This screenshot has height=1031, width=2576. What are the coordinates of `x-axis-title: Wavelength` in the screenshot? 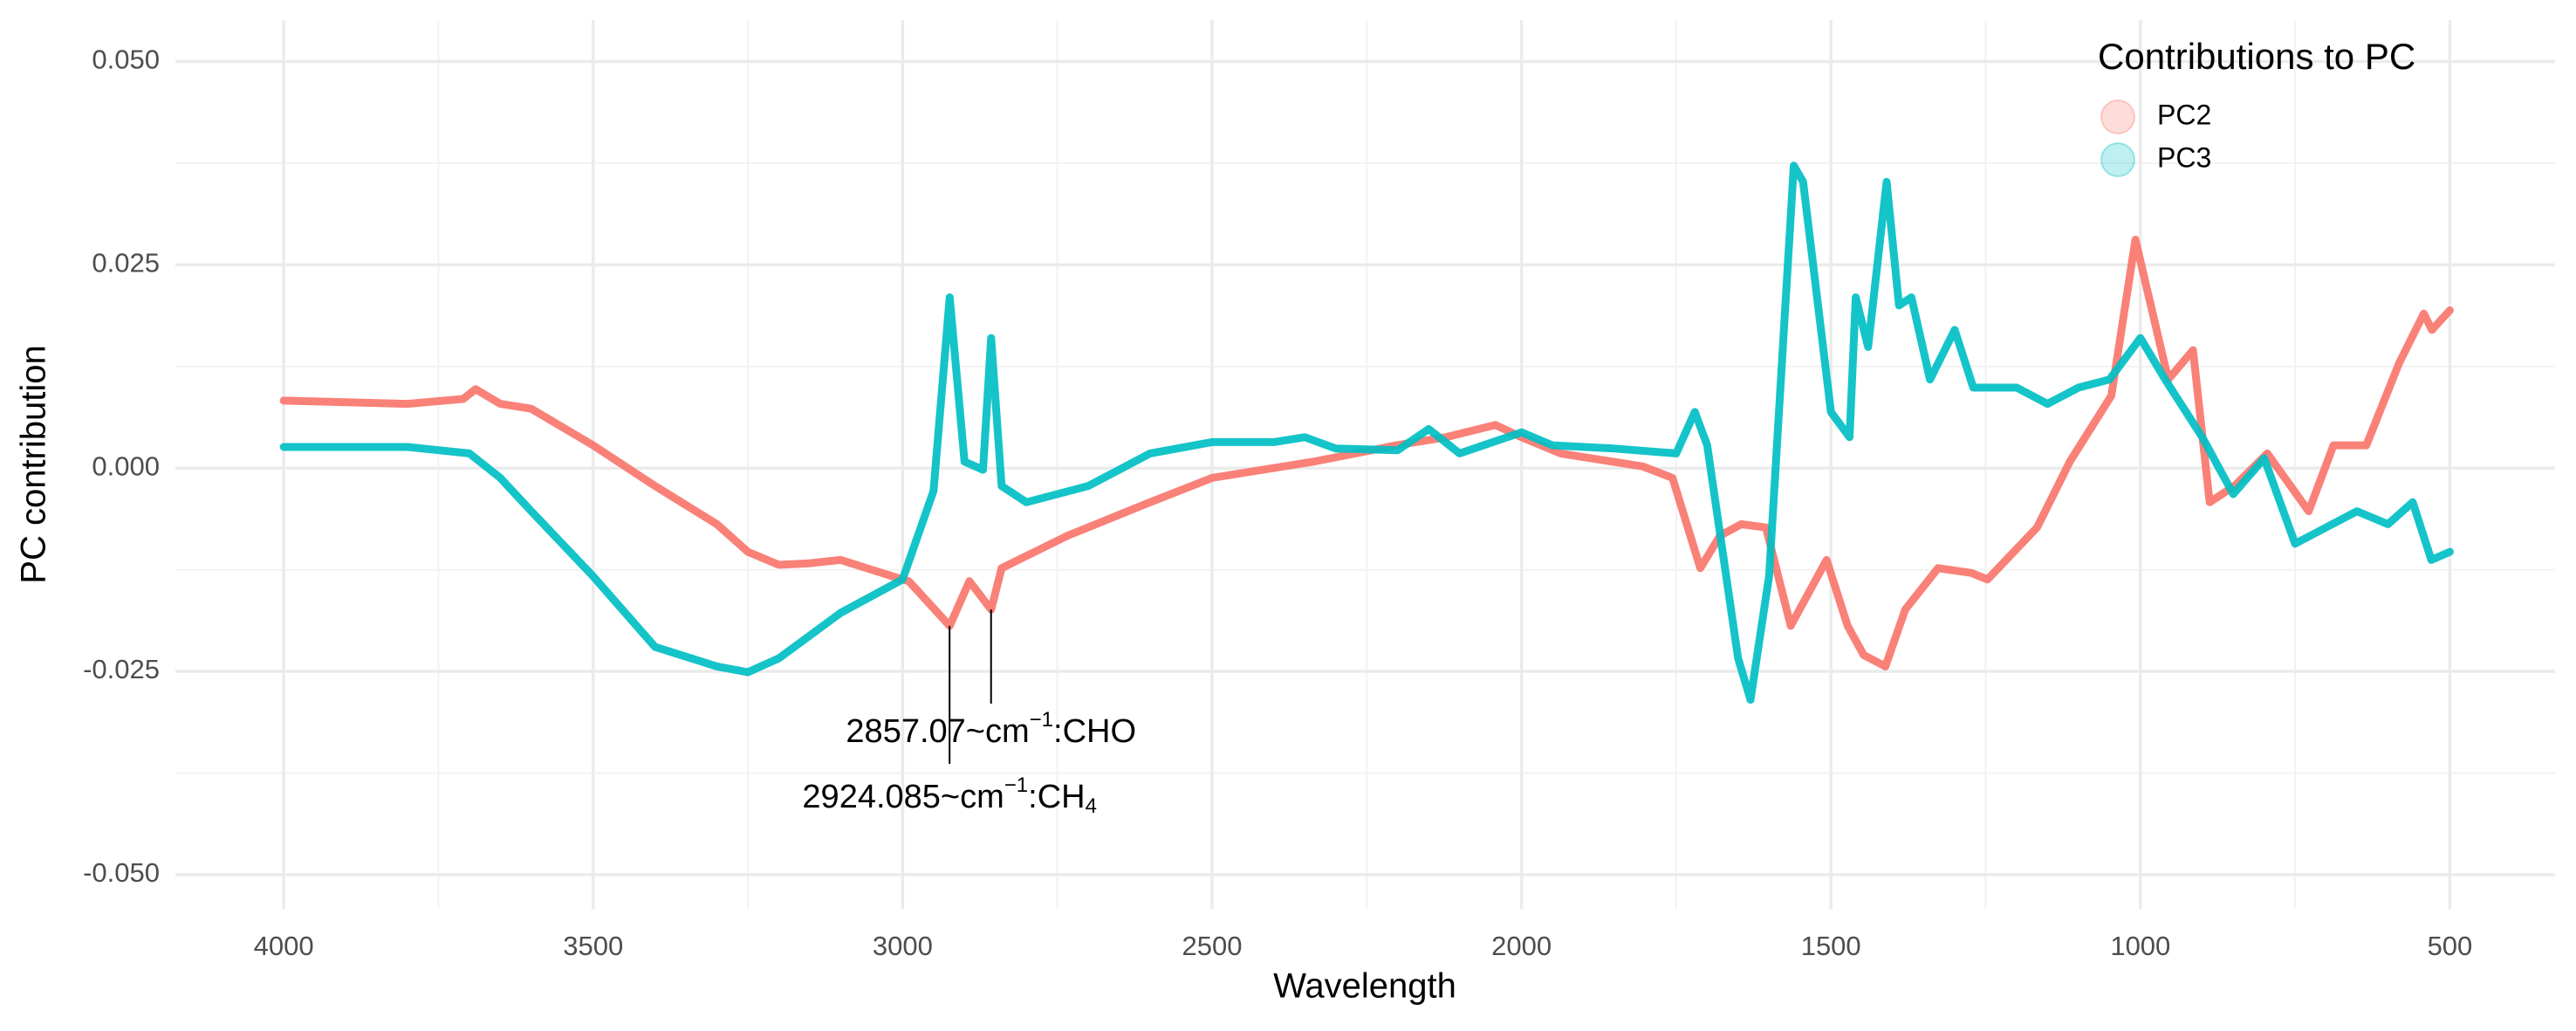 It's located at (1365, 987).